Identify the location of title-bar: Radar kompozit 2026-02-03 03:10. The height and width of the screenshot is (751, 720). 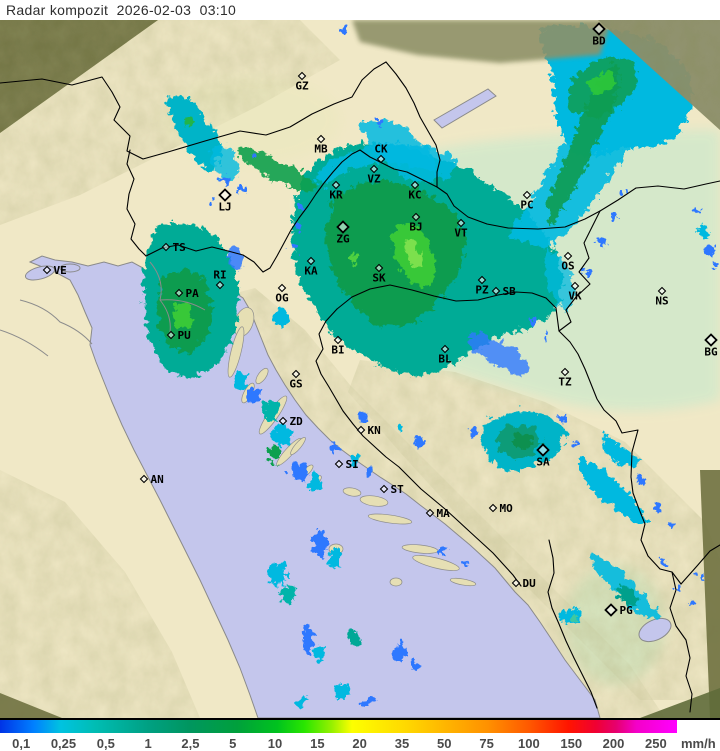
(360, 10).